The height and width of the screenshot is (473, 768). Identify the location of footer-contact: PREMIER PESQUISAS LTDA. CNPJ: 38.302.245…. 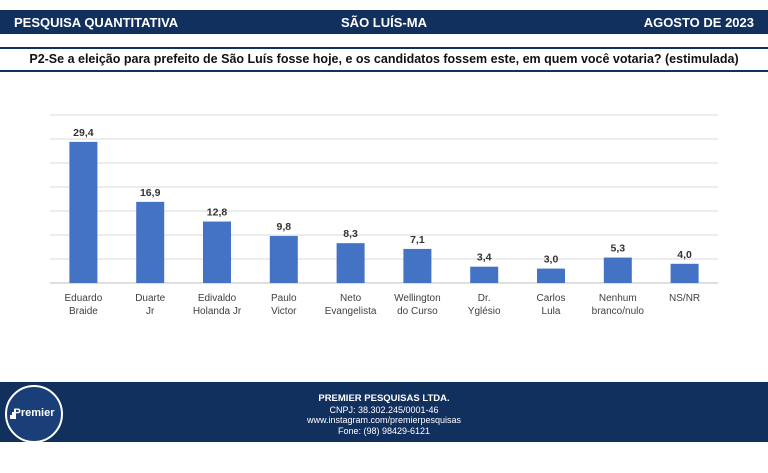
(384, 414).